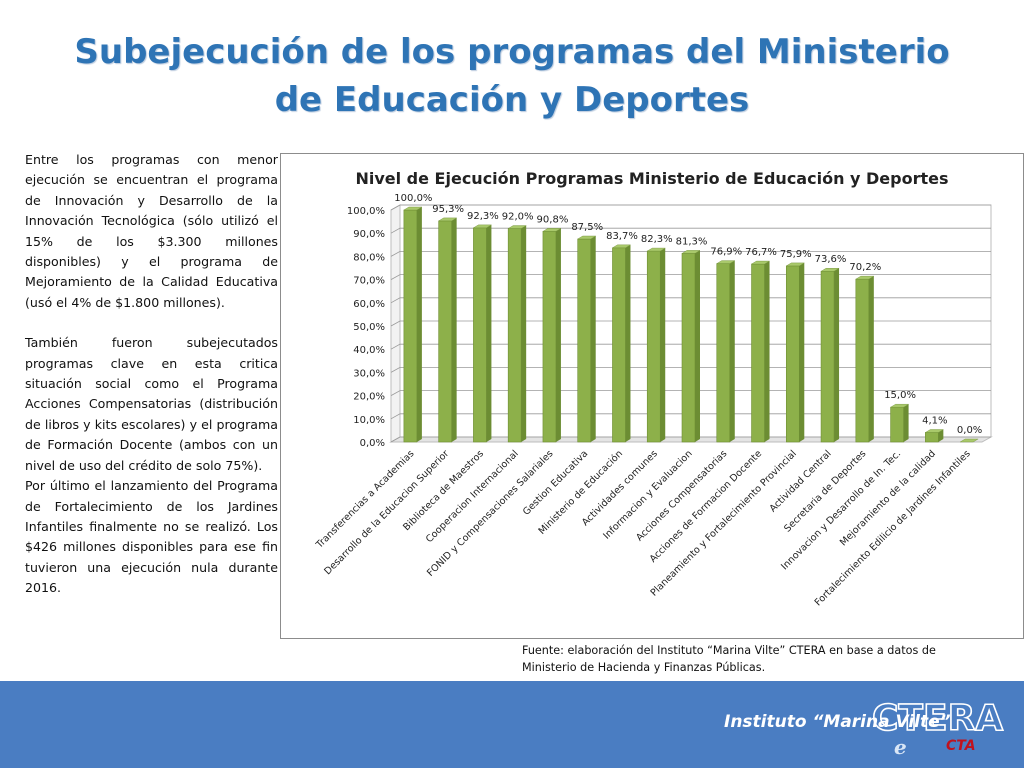 The width and height of the screenshot is (1024, 768). What do you see at coordinates (372, 443) in the screenshot?
I see `y-tick-label: 0,0%` at bounding box center [372, 443].